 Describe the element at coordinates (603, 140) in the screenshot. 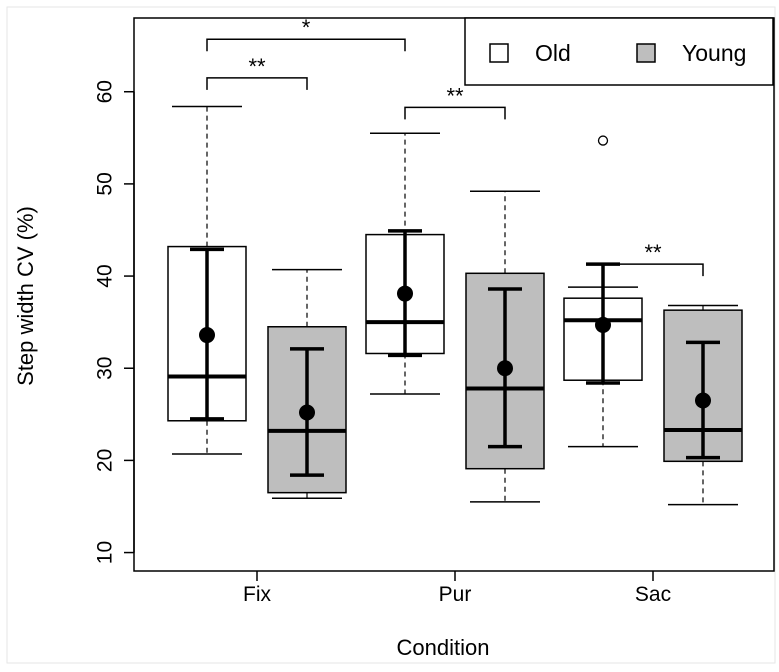

I see `outlier-point` at that location.